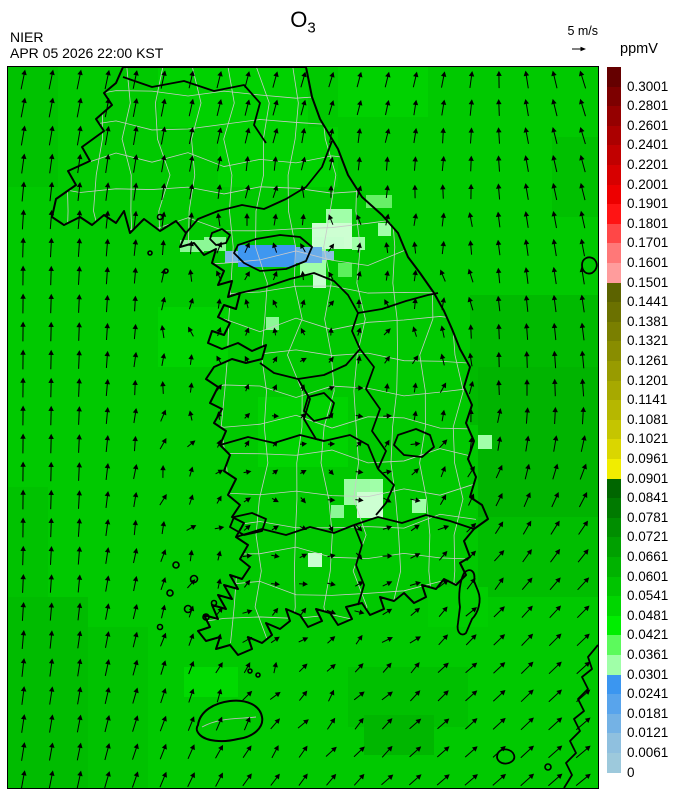 The height and width of the screenshot is (798, 692). Describe the element at coordinates (311, 28) in the screenshot. I see `pollutant-subscript: 3` at that location.